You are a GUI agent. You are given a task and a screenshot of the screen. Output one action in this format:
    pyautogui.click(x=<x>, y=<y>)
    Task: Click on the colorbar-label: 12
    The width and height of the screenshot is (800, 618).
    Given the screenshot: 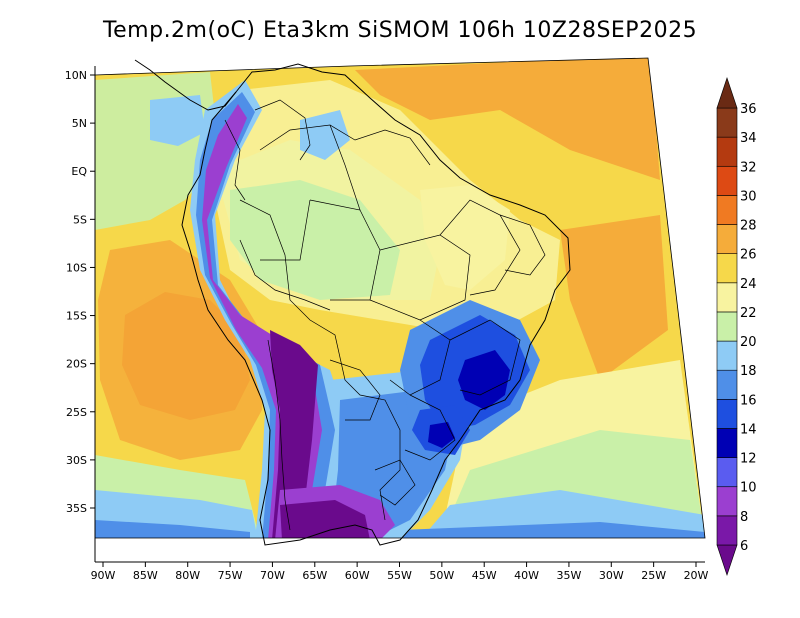 What is the action you would take?
    pyautogui.click(x=748, y=459)
    